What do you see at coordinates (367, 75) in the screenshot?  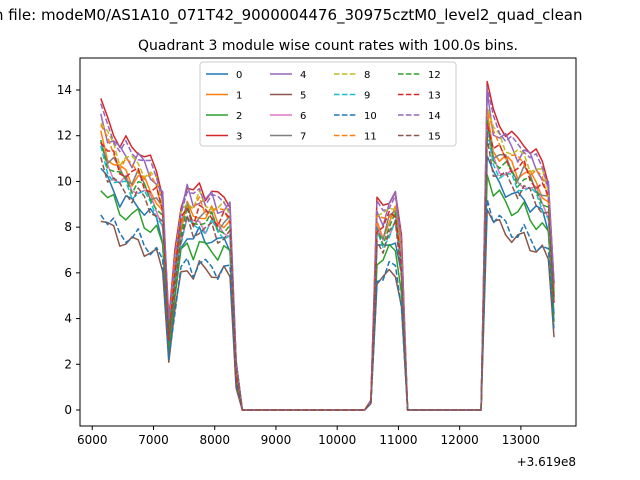 I see `legend-label-8: 8` at bounding box center [367, 75].